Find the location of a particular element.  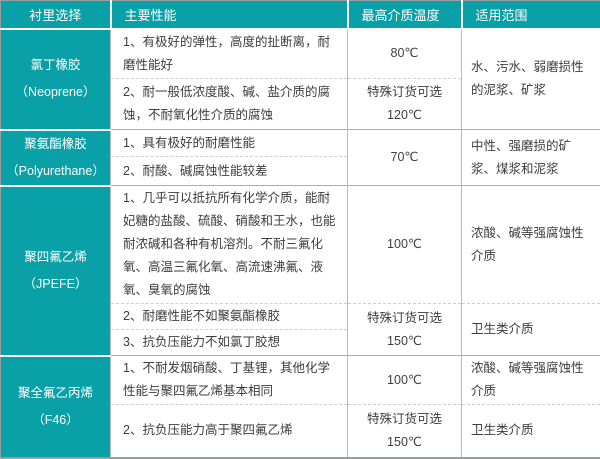

material-cell-neoprene: 氯丁橡胶 （Neoprene） is located at coordinates (56, 79).